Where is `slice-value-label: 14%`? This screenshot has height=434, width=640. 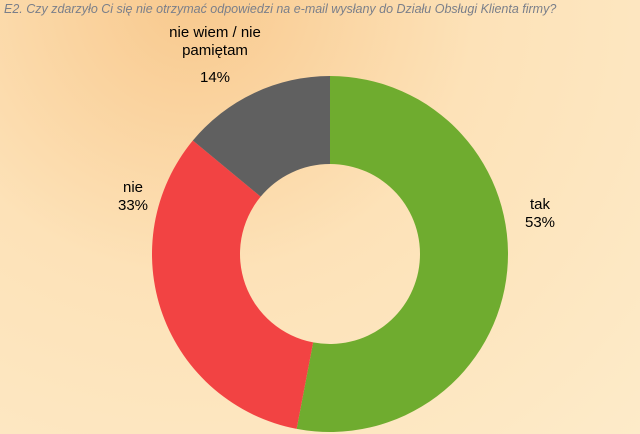
slice-value-label: 14% is located at coordinates (215, 77).